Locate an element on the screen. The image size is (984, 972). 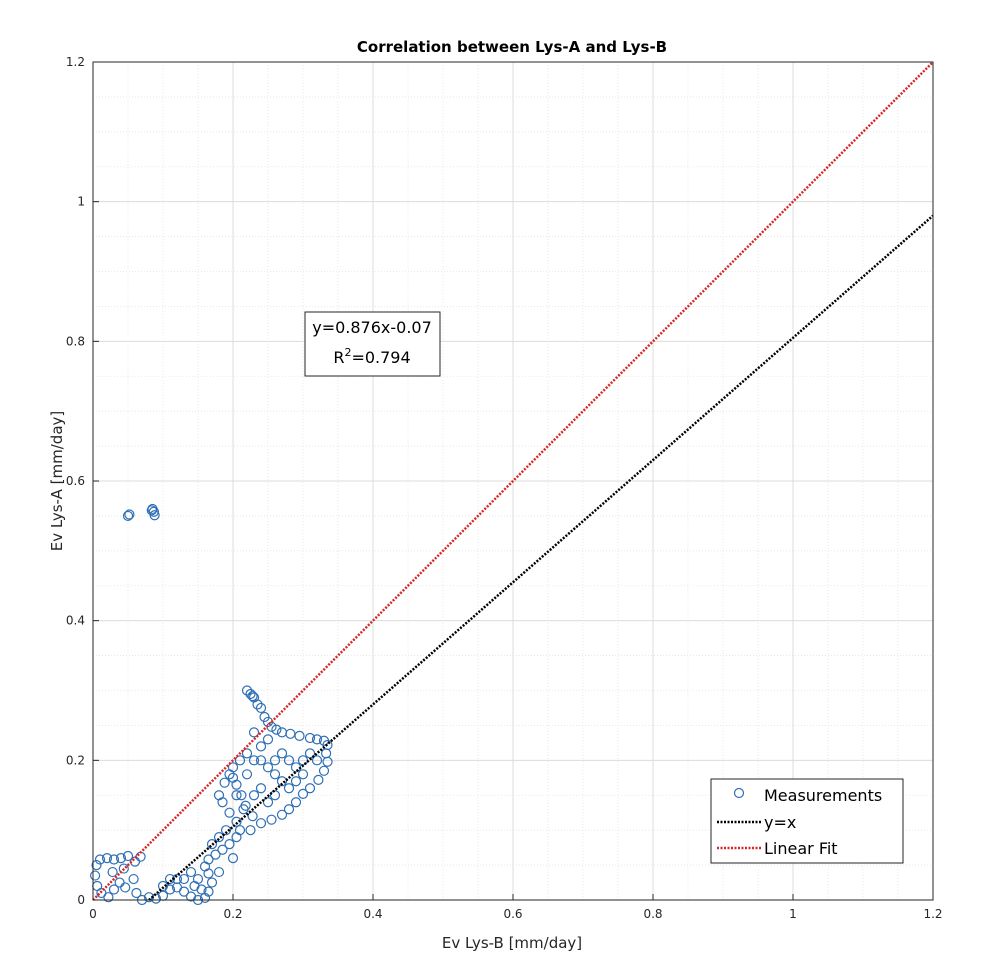
y-tick-label: 1.2 is located at coordinates (75, 62).